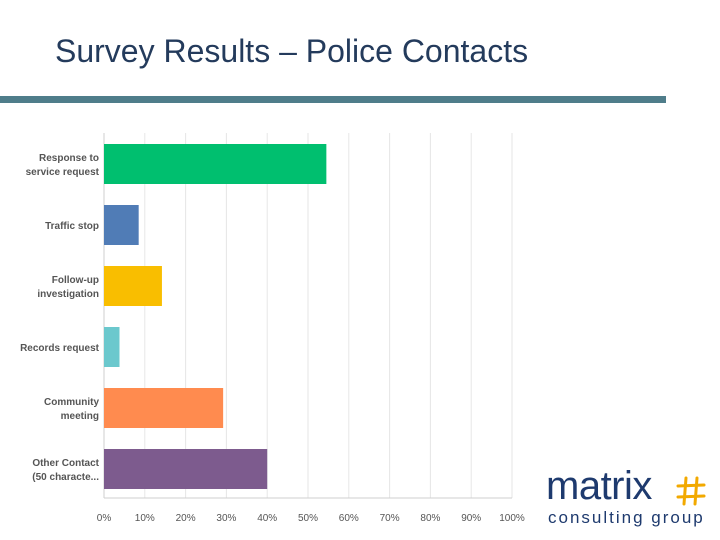  I want to click on category-label: service request, so click(63, 172).